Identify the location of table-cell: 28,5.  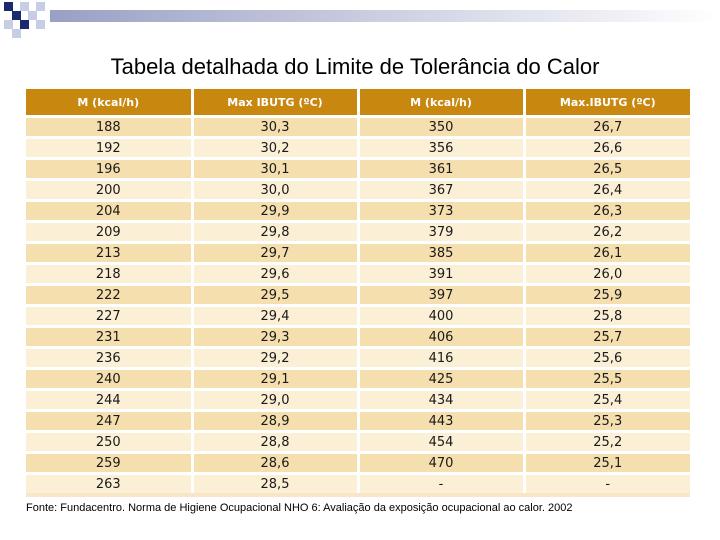
(274, 482).